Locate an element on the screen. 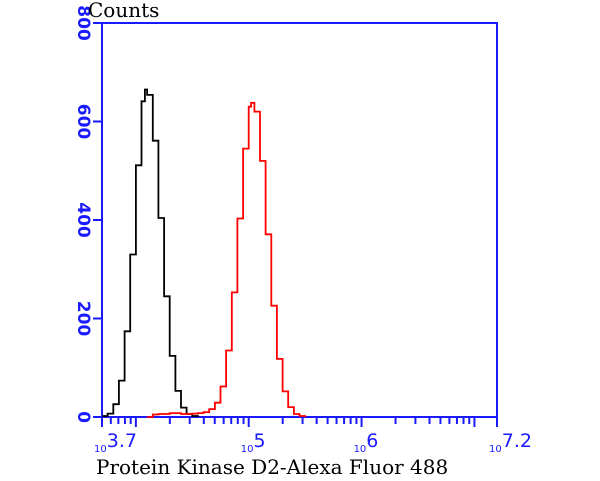 The image size is (600, 481). x-tick-label: 10⁵ is located at coordinates (253, 442).